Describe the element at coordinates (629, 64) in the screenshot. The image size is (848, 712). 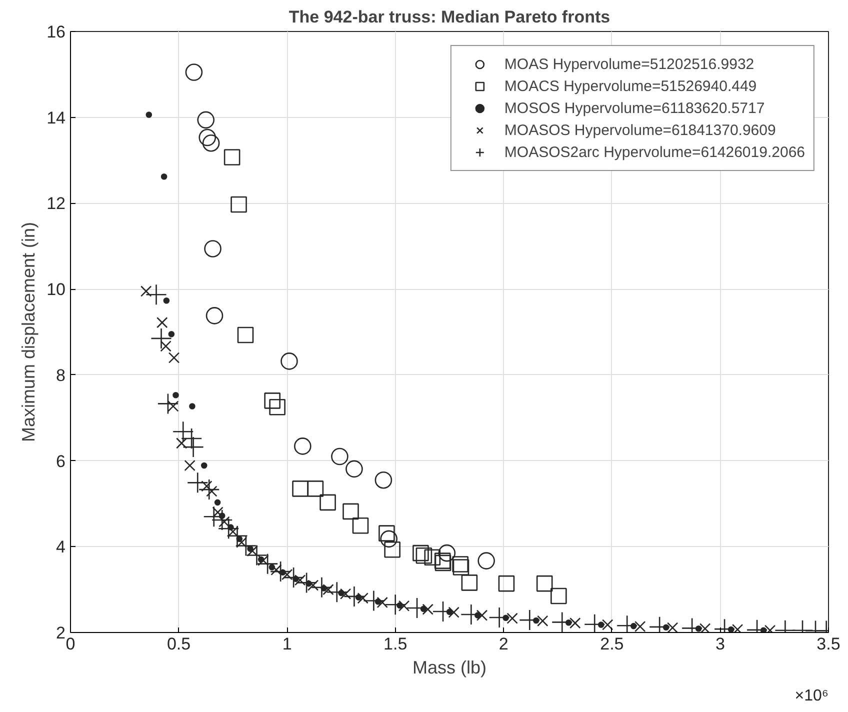
I see `legend-label: MOAS Hypervolume=51202516.9932` at that location.